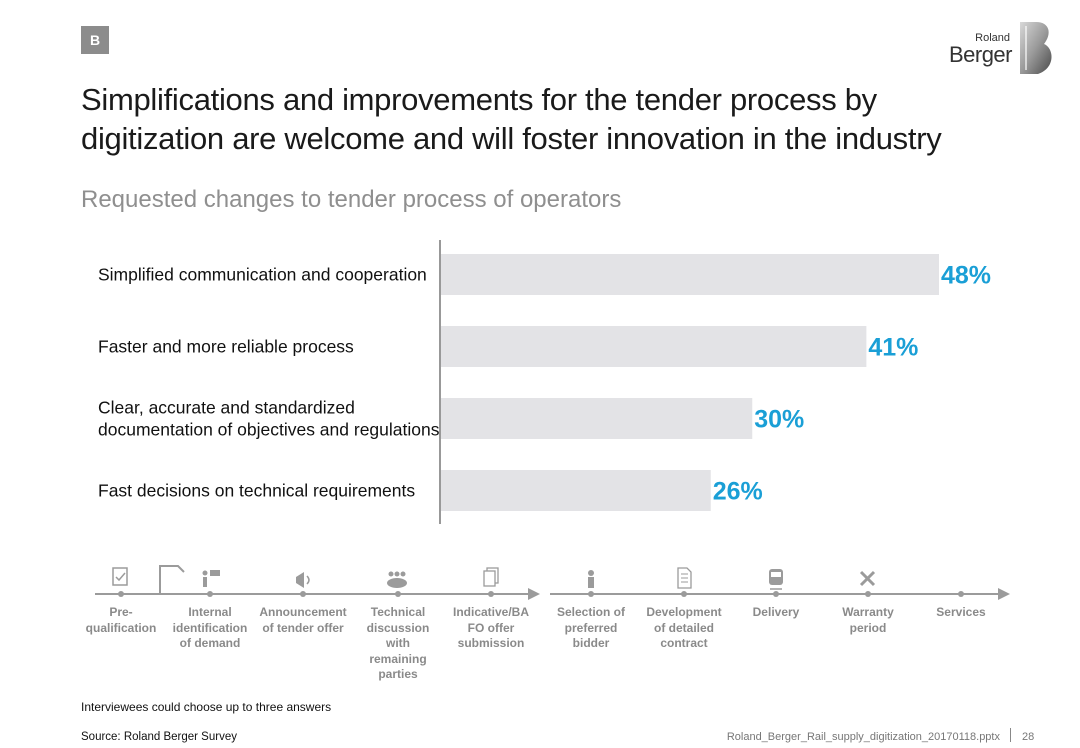  What do you see at coordinates (738, 492) in the screenshot?
I see `value-label: 26%` at bounding box center [738, 492].